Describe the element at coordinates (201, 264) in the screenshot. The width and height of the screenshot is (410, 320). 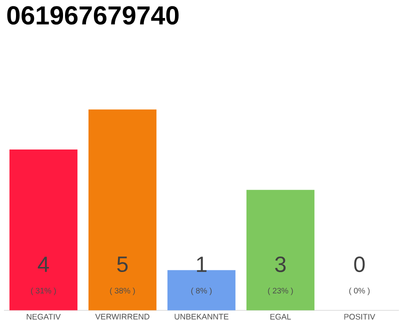
I see `data-label: 1` at that location.